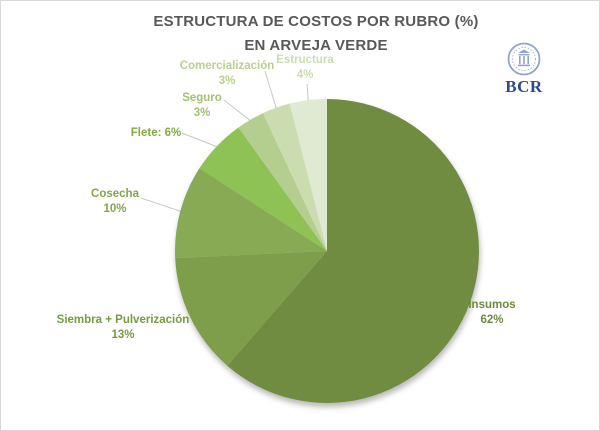 The height and width of the screenshot is (431, 600). I want to click on pie-label-seguro: Seguro 3%, so click(202, 105).